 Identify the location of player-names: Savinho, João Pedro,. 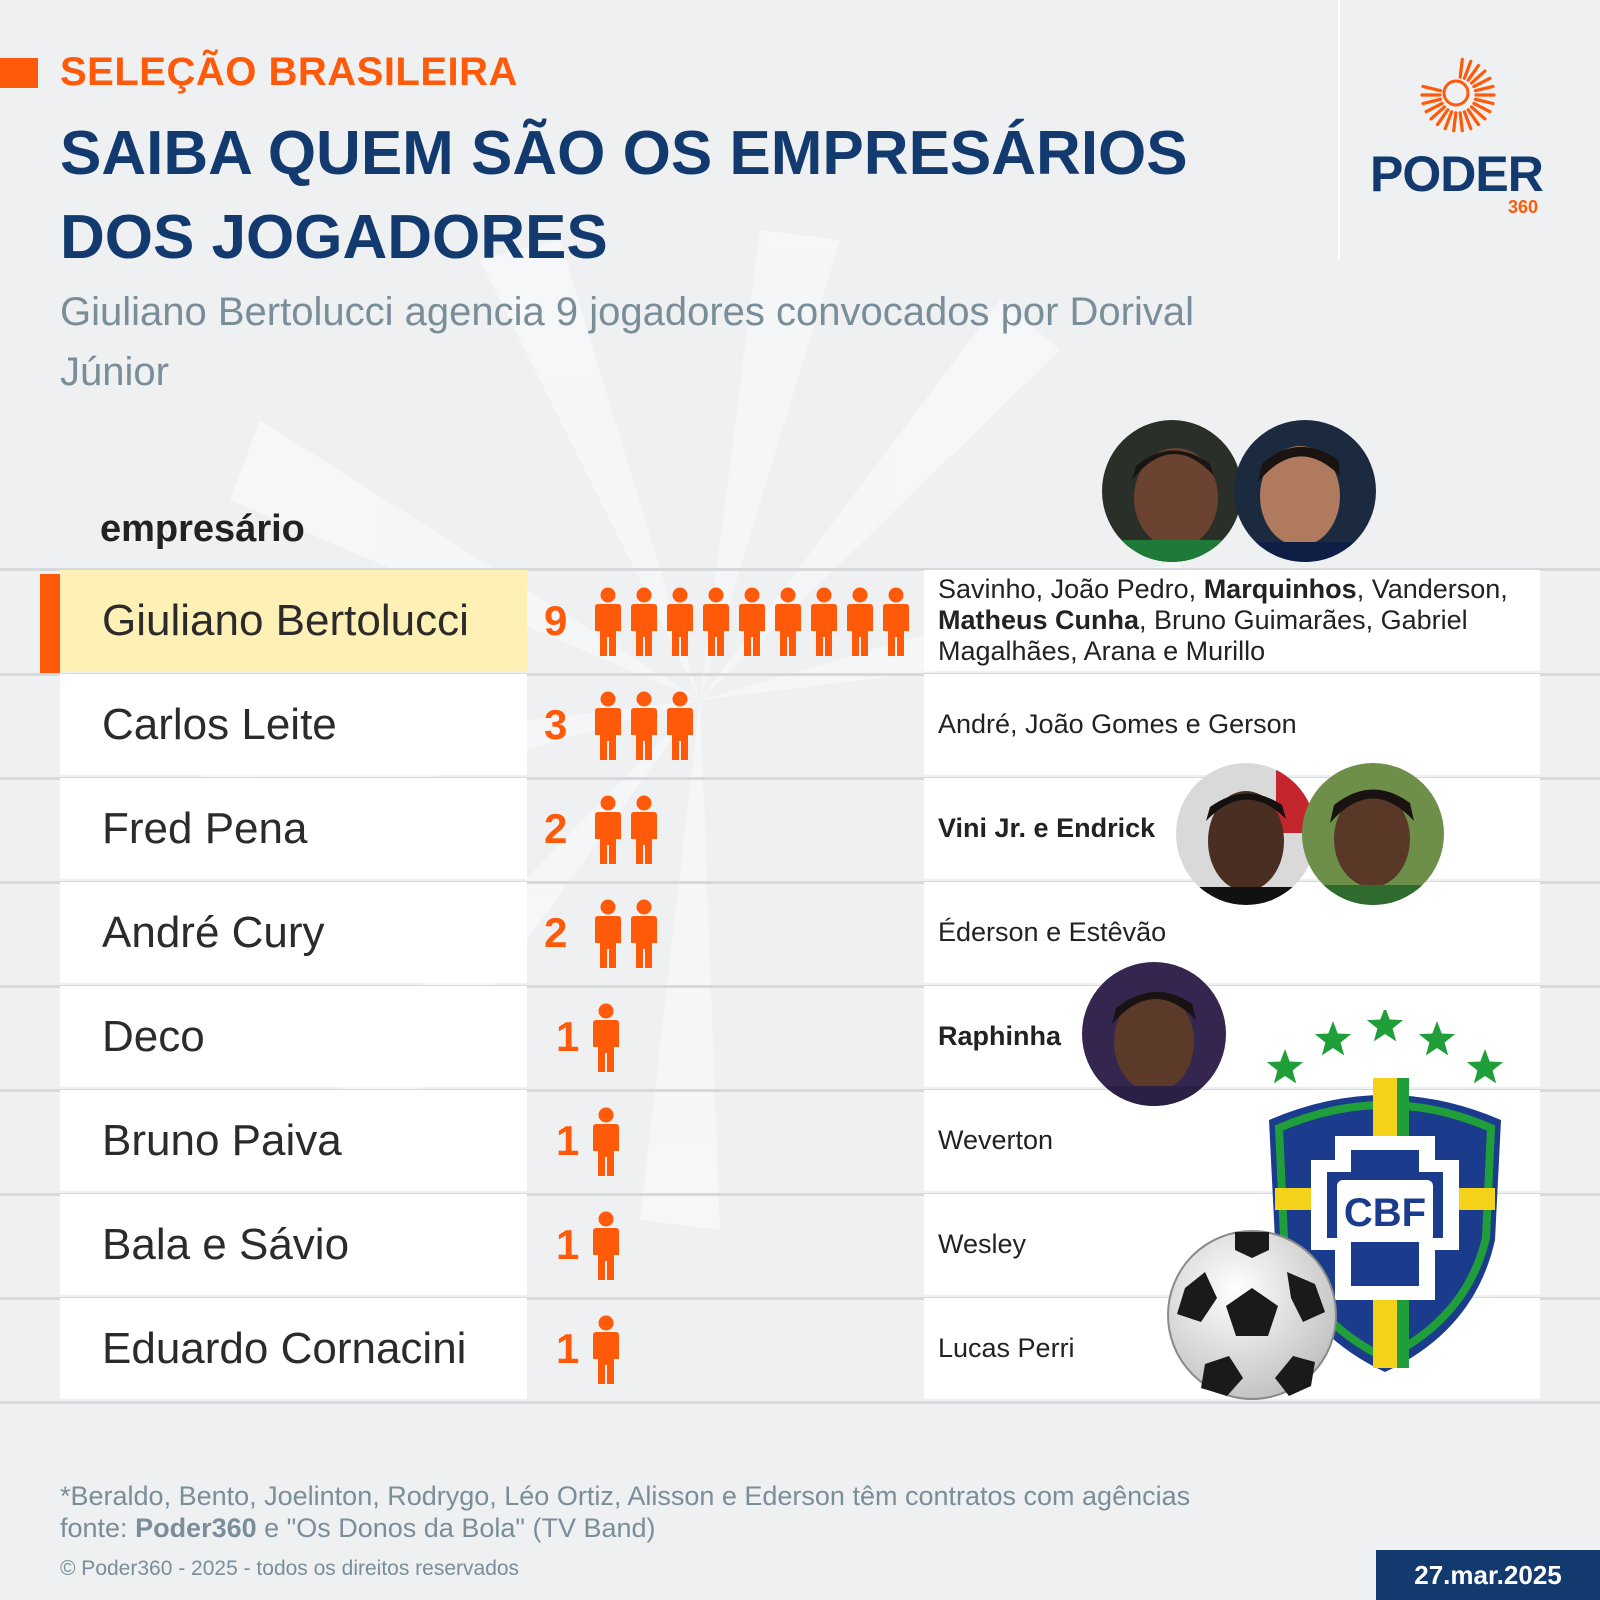
(1071, 589).